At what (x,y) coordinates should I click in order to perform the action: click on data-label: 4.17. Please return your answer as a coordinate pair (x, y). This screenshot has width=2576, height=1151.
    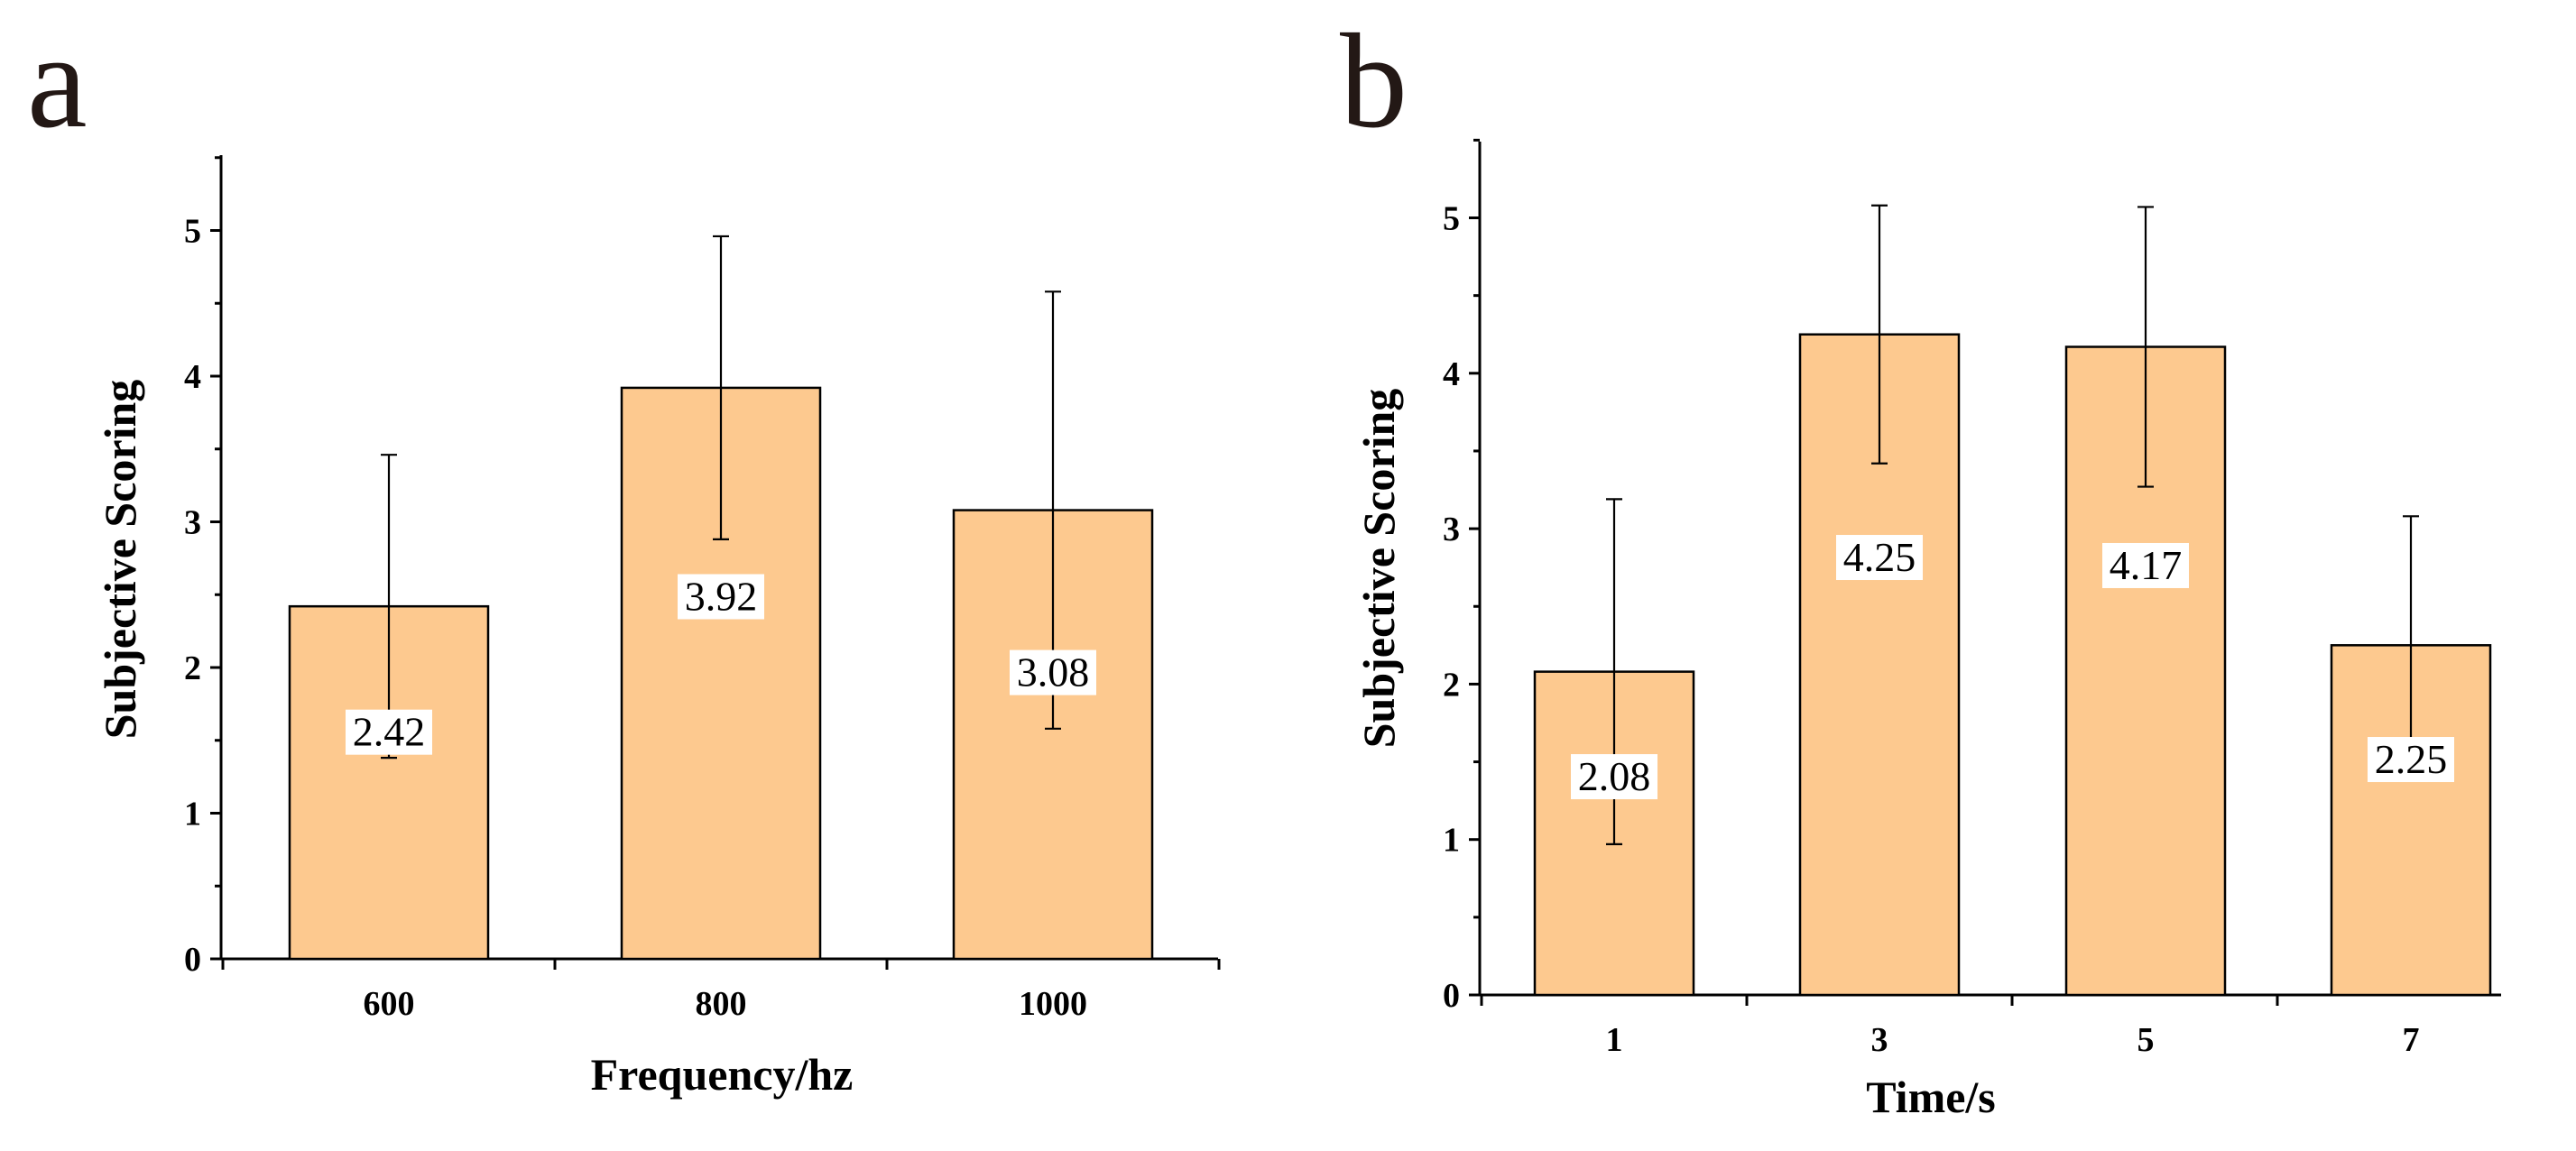
    Looking at the image, I should click on (2146, 565).